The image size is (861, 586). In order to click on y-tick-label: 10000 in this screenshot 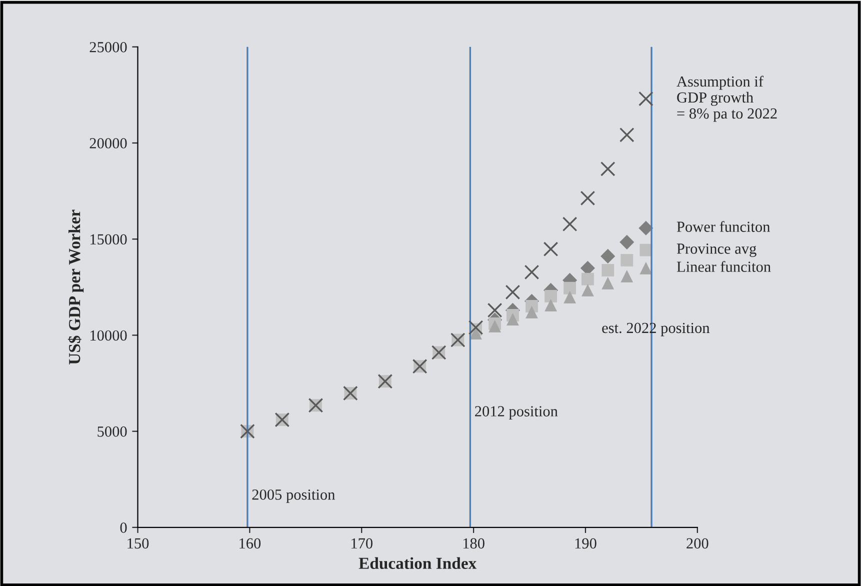, I will do `click(108, 335)`.